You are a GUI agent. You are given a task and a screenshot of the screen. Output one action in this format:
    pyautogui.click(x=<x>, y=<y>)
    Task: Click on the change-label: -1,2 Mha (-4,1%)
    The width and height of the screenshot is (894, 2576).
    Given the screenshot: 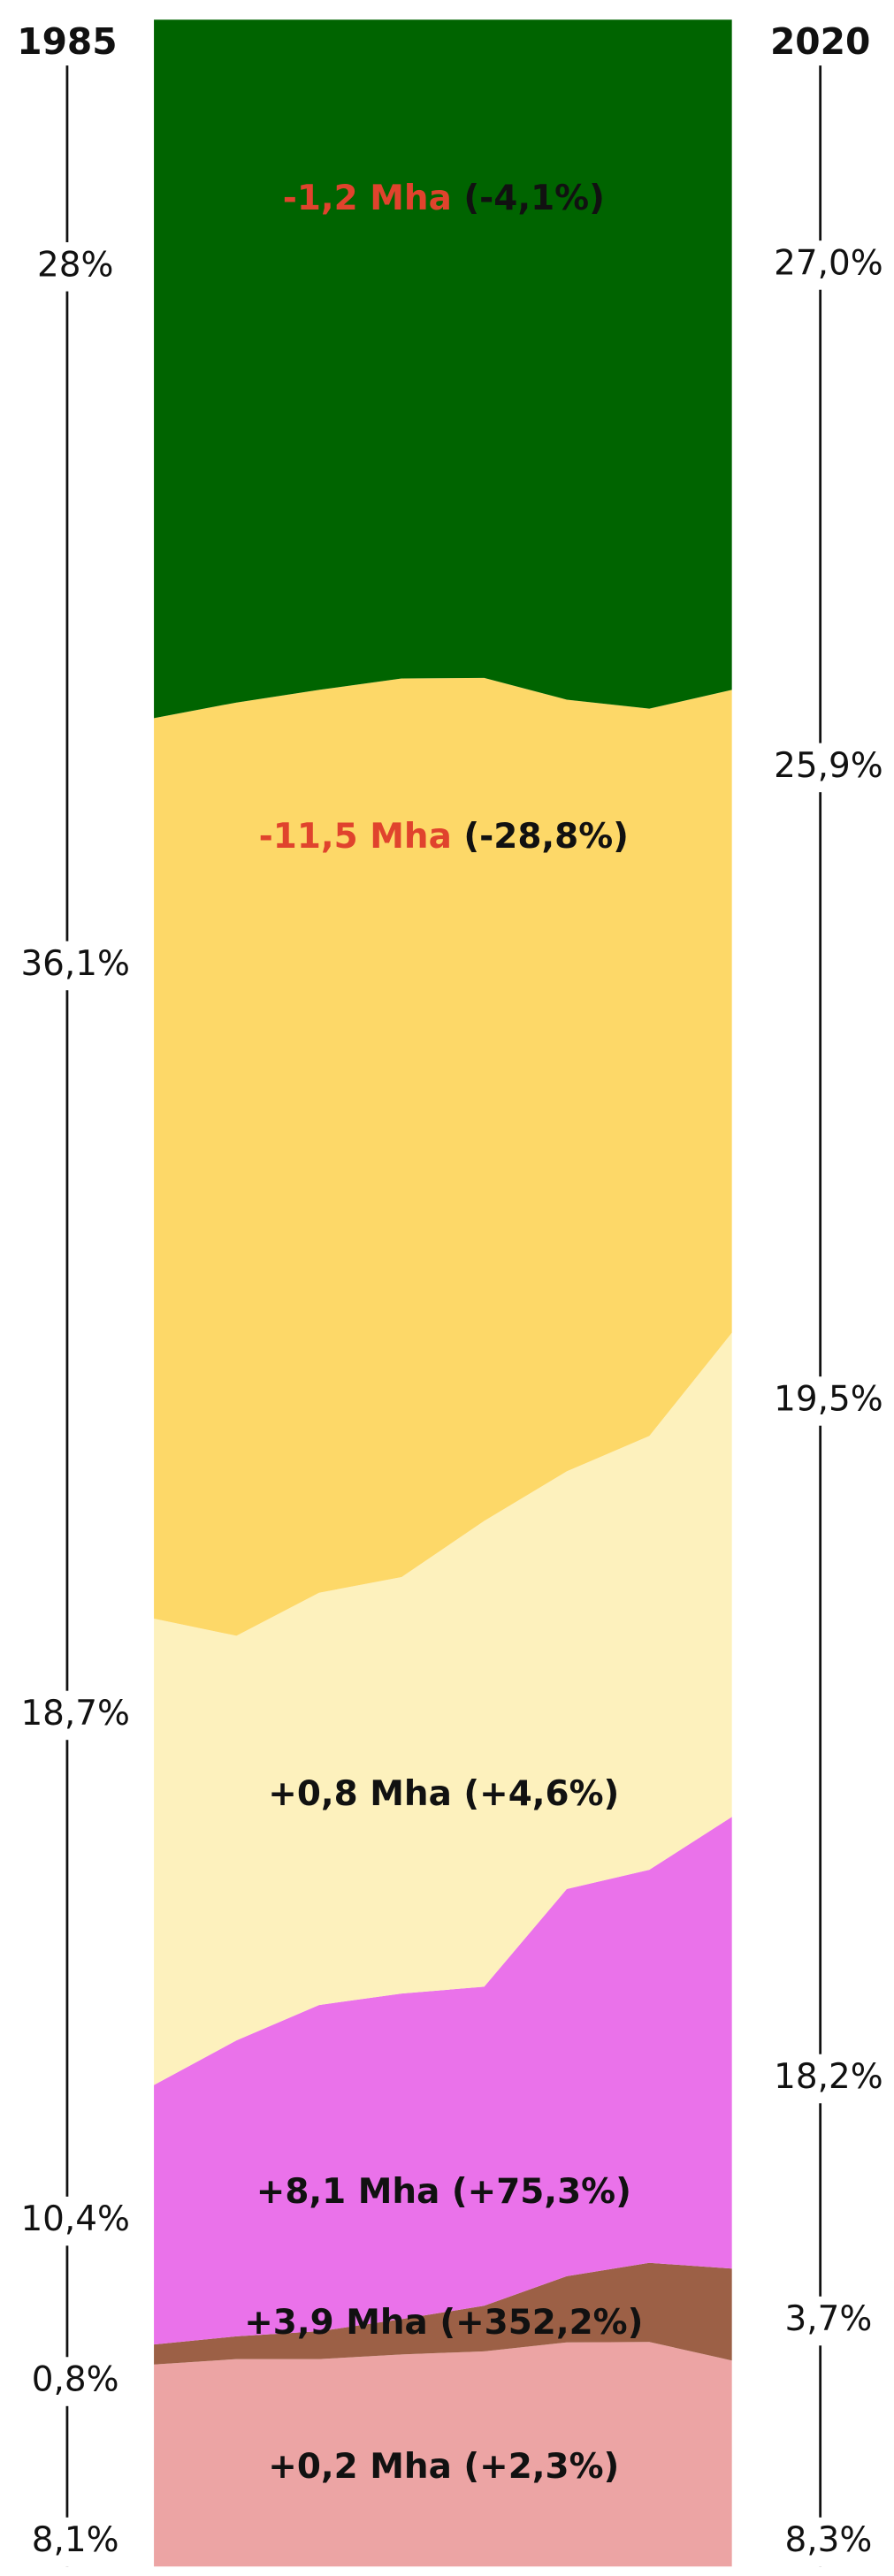 What is the action you would take?
    pyautogui.click(x=444, y=197)
    